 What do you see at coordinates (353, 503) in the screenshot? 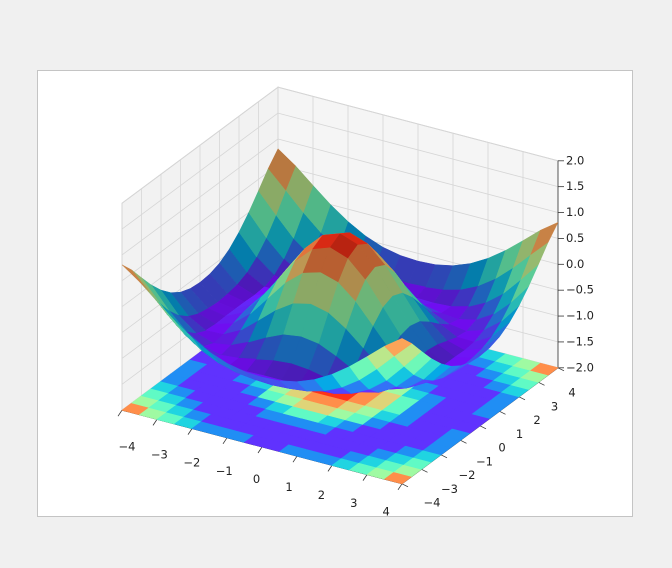
I see `x-tick-label: 3` at bounding box center [353, 503].